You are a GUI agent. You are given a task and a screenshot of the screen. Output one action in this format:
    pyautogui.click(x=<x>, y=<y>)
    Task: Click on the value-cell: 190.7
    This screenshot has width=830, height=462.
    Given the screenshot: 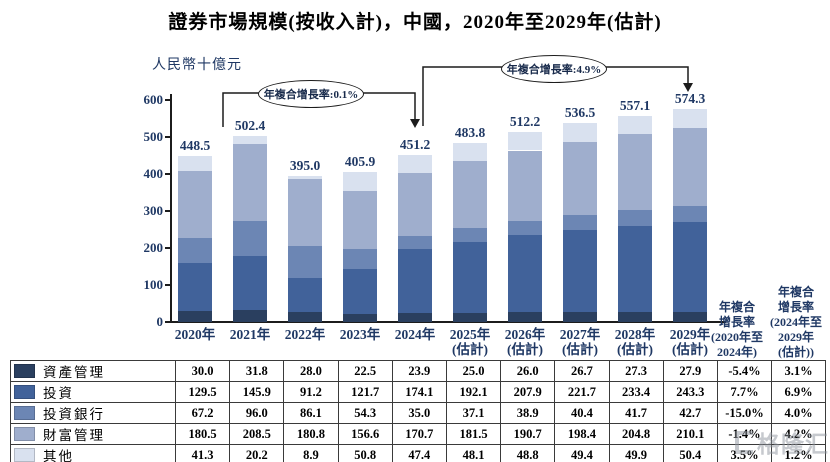 What is the action you would take?
    pyautogui.click(x=528, y=434)
    